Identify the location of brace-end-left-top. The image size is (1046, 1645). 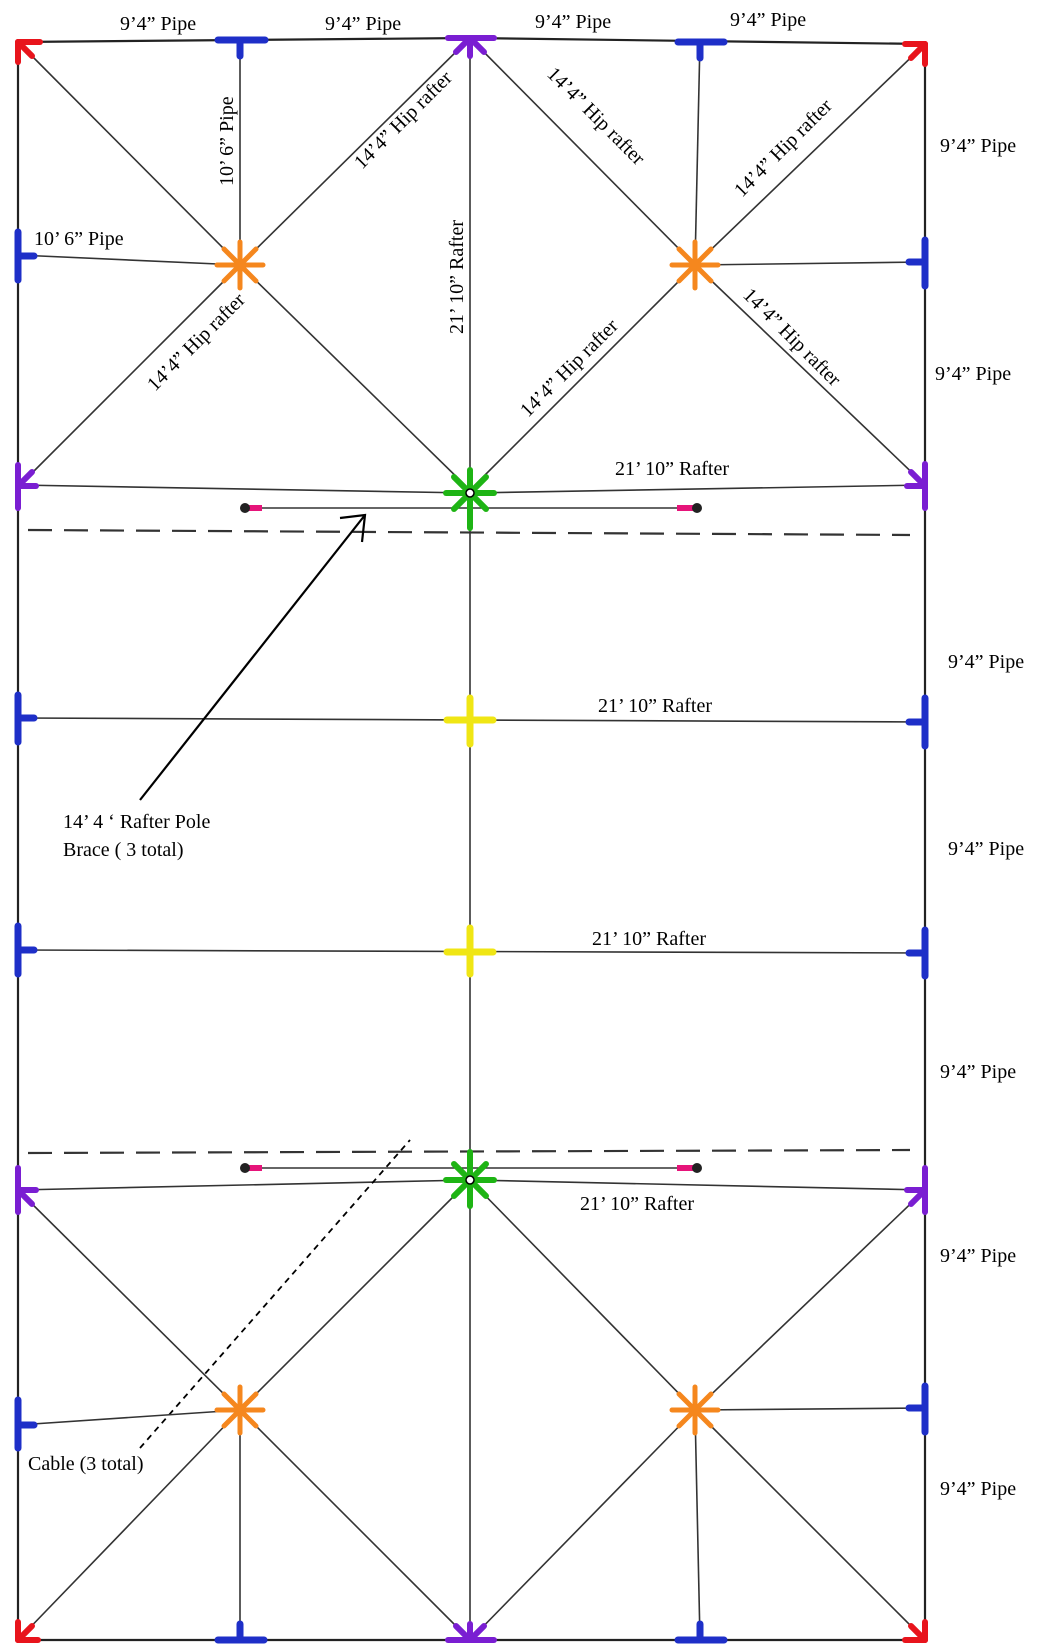
(252, 508).